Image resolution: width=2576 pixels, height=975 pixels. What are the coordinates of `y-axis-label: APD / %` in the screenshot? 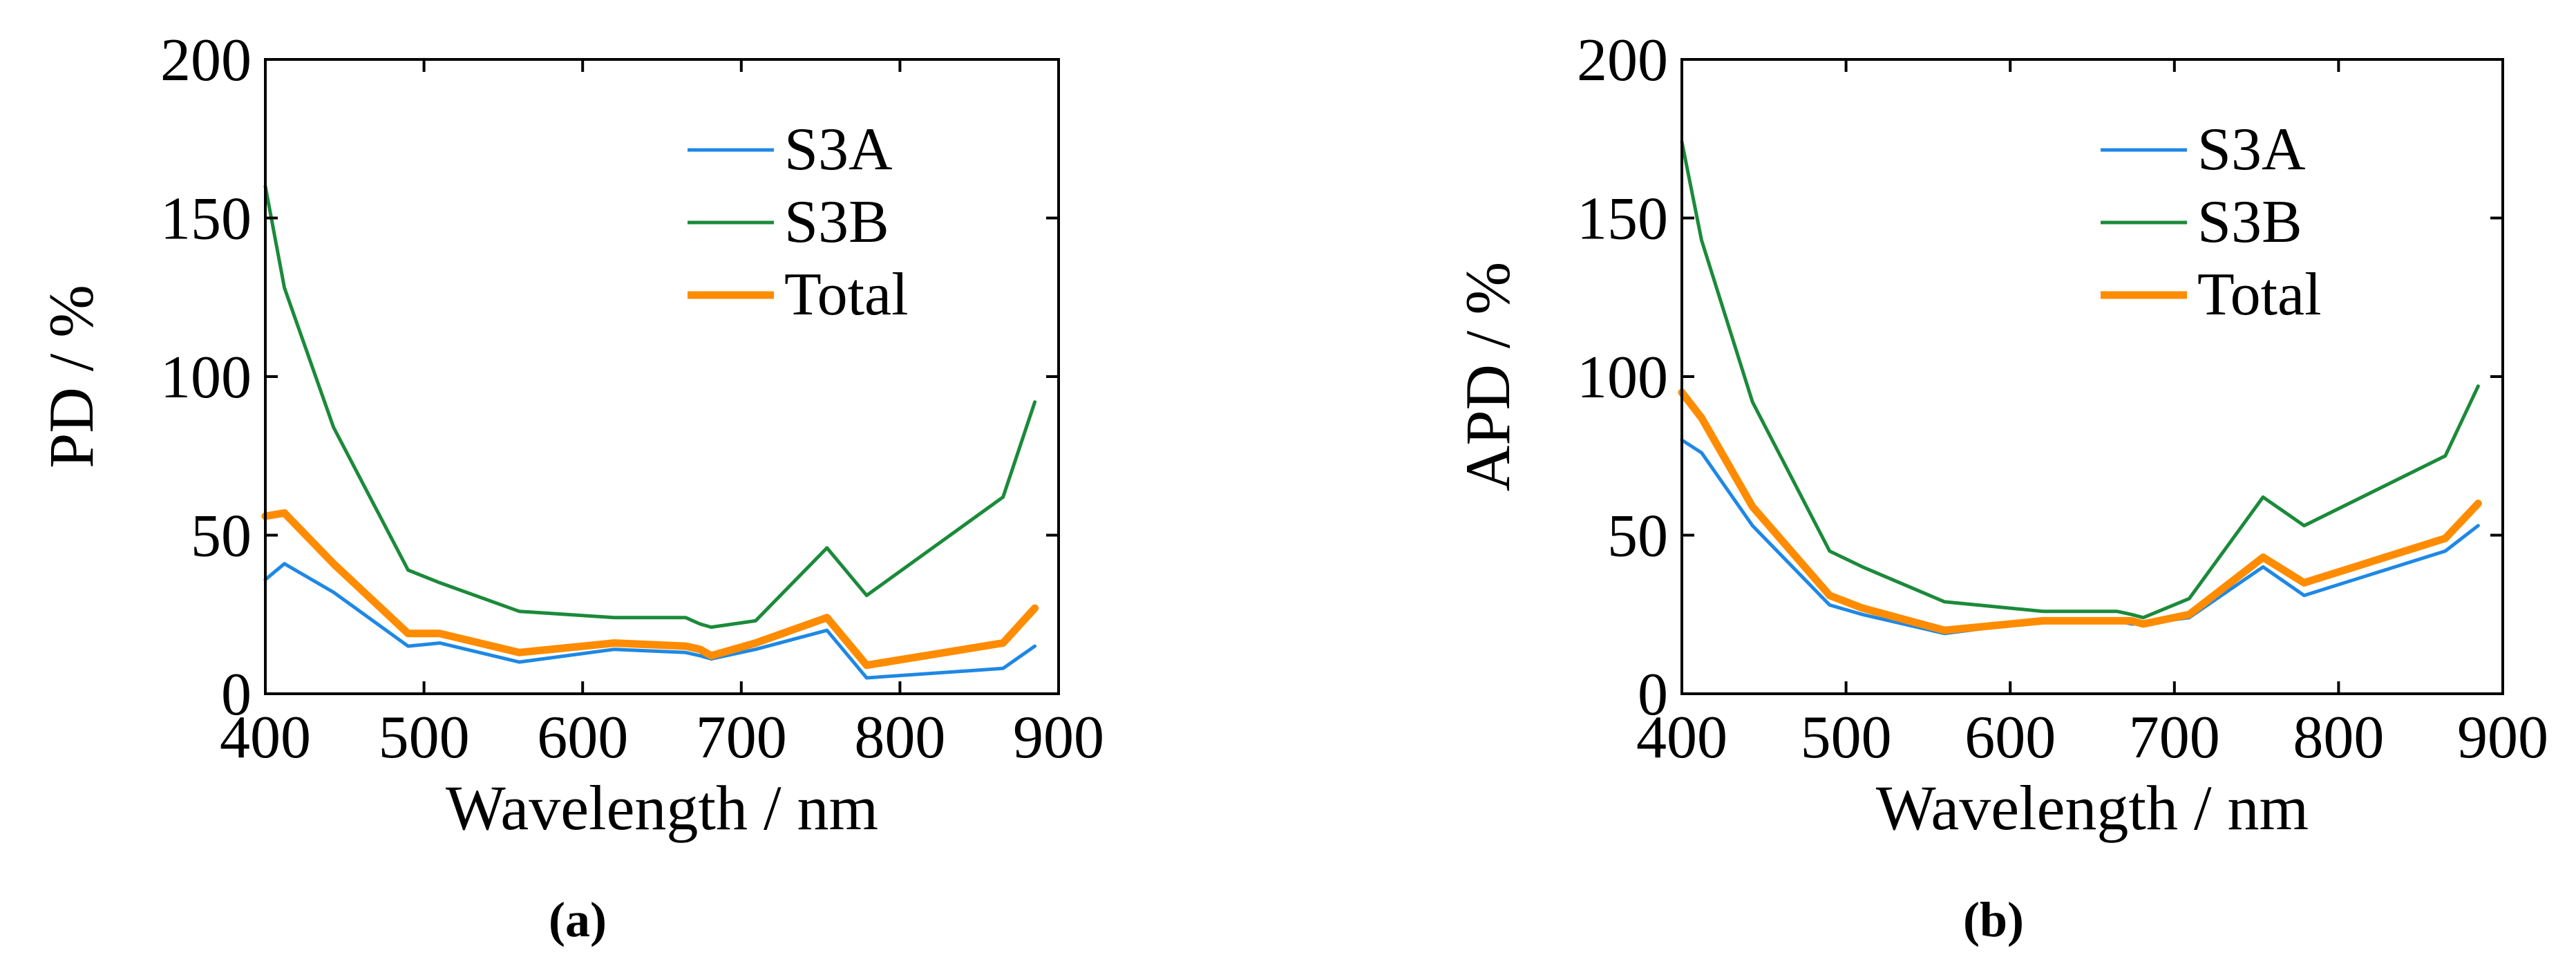 It's located at (1487, 376).